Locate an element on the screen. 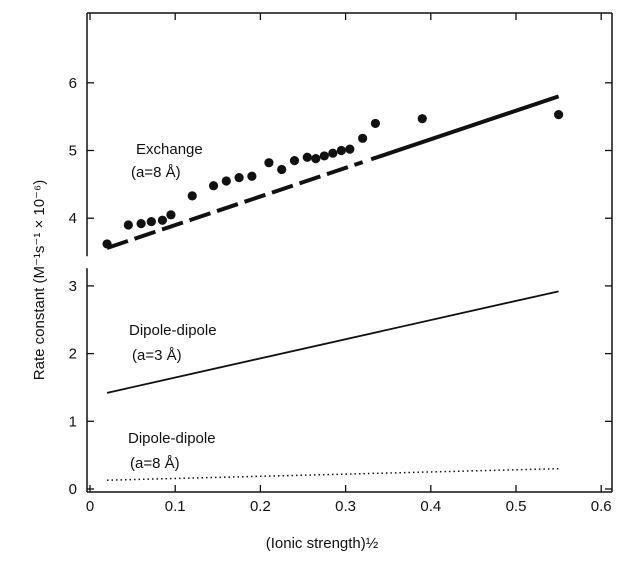  annotation-dipole8-line2: (a=8 Å) is located at coordinates (155, 463).